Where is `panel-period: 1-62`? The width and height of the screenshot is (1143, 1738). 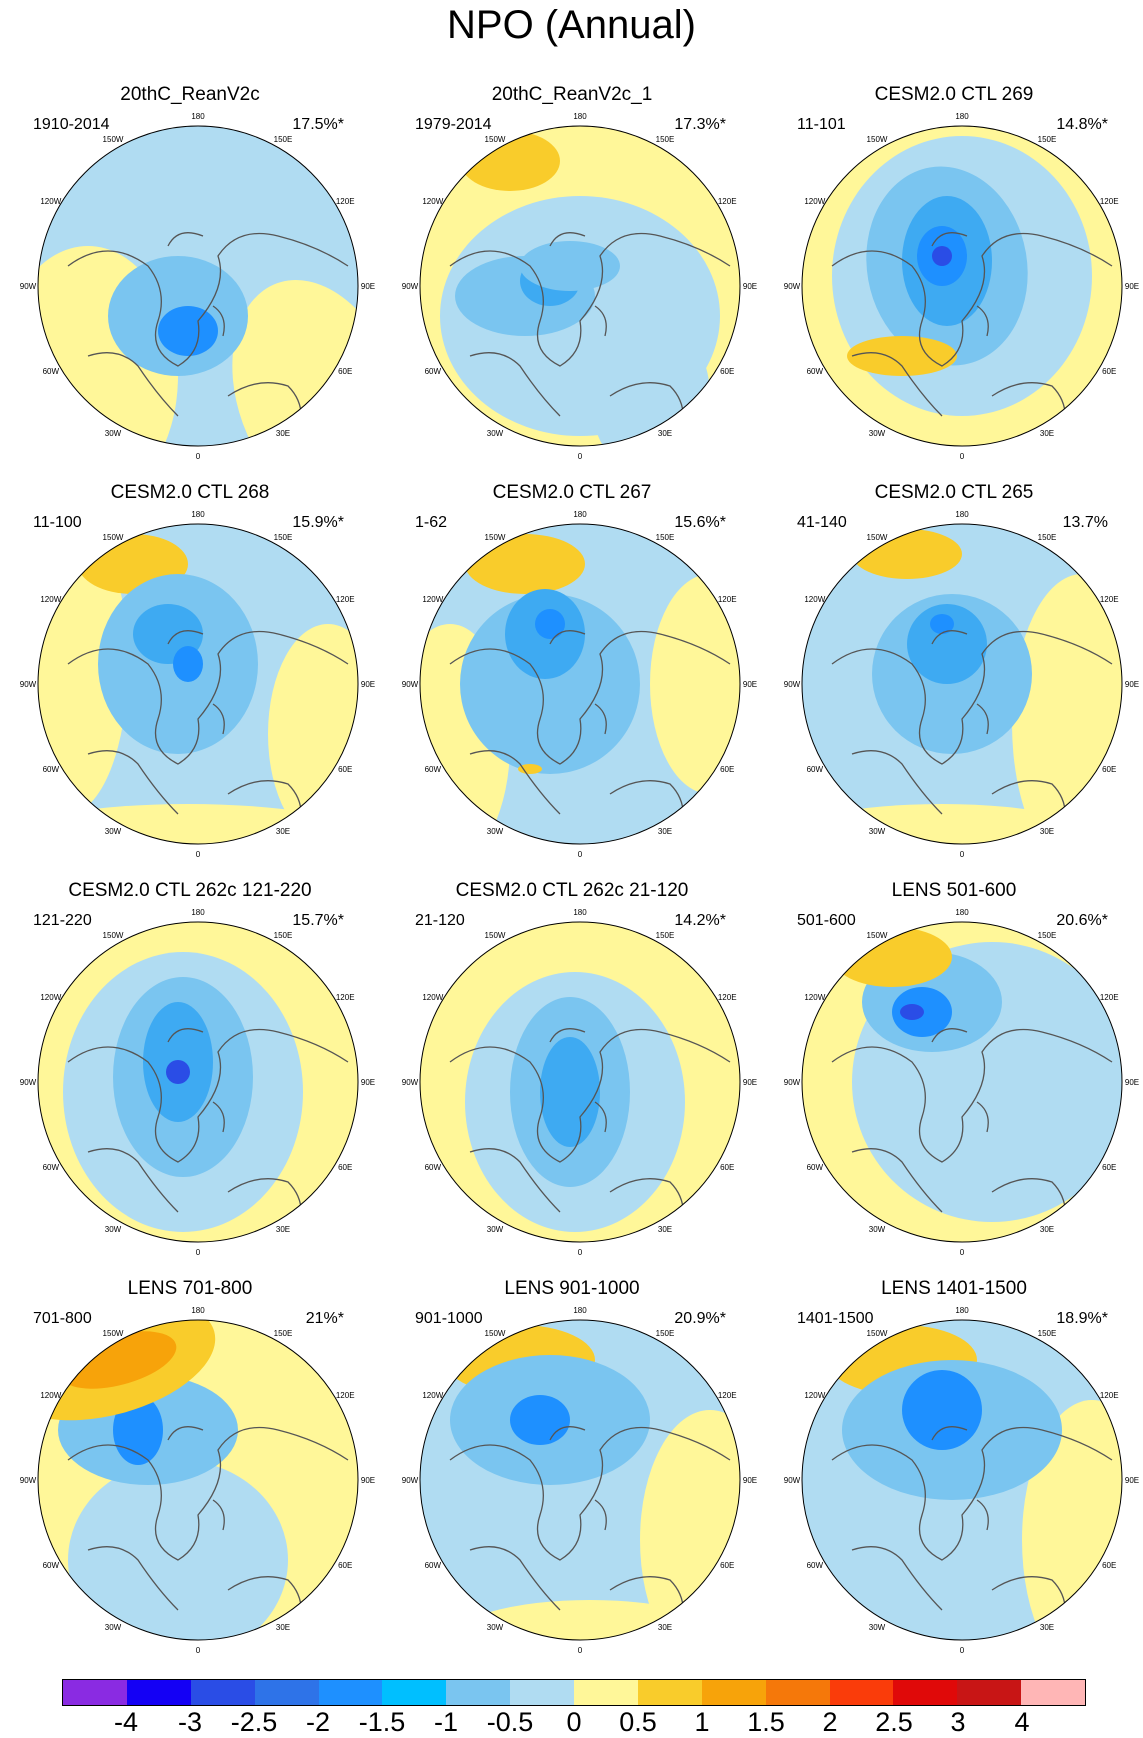 panel-period: 1-62 is located at coordinates (431, 522).